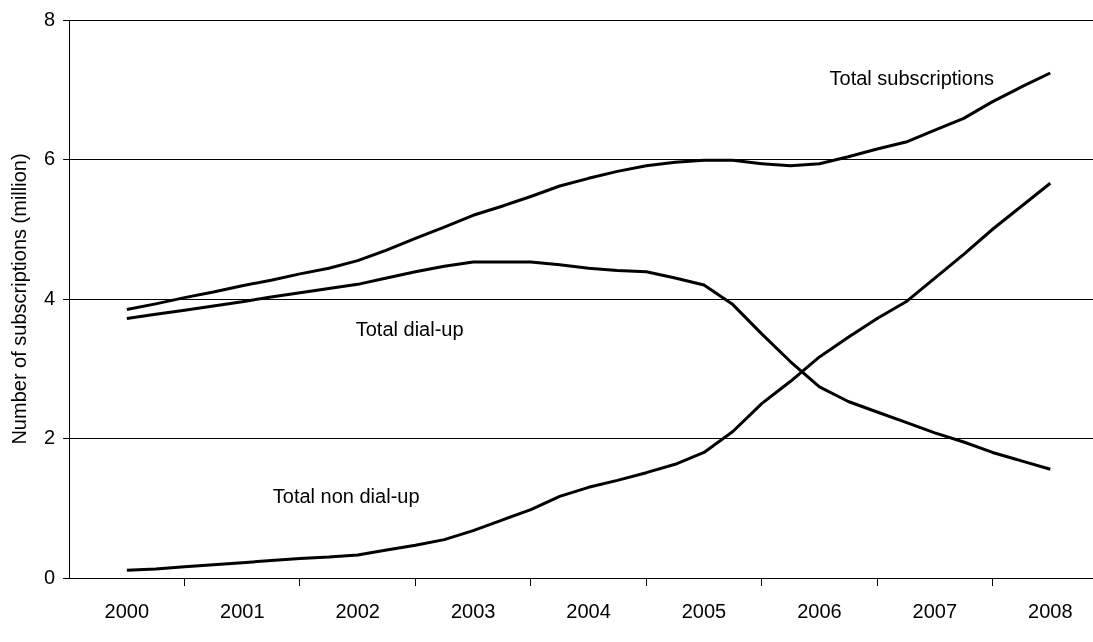 The width and height of the screenshot is (1093, 642). What do you see at coordinates (50, 437) in the screenshot?
I see `y-tick-label: 2` at bounding box center [50, 437].